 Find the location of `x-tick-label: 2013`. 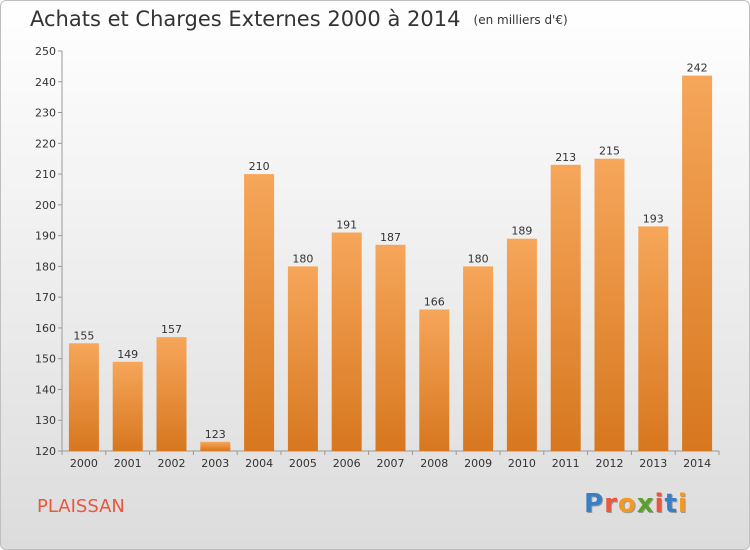

x-tick-label: 2013 is located at coordinates (653, 463).